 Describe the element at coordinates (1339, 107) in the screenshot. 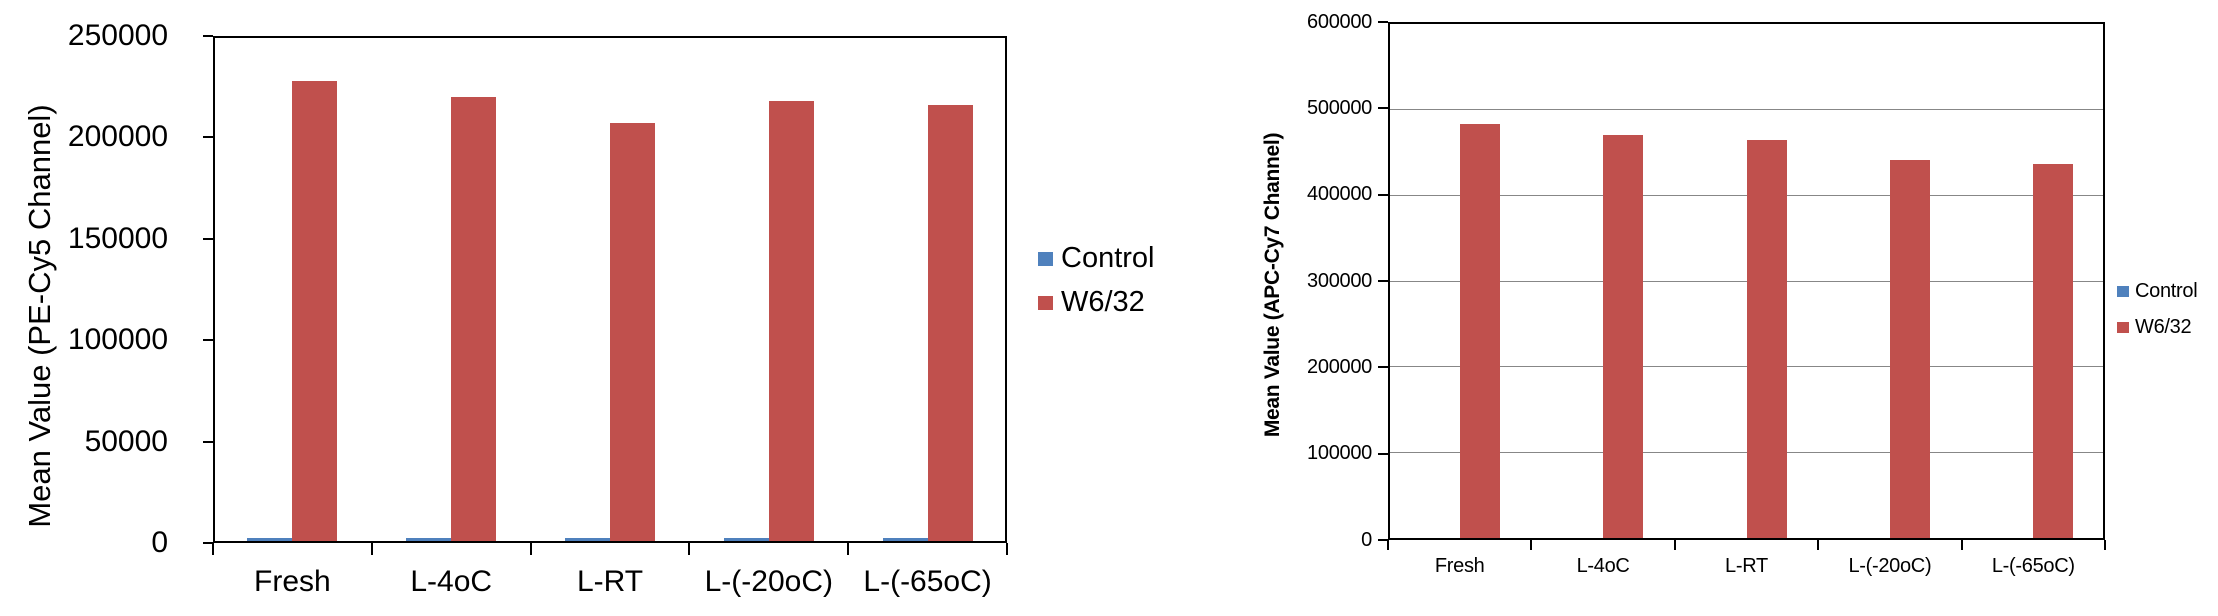

I see `y-tick-label: 500000` at that location.